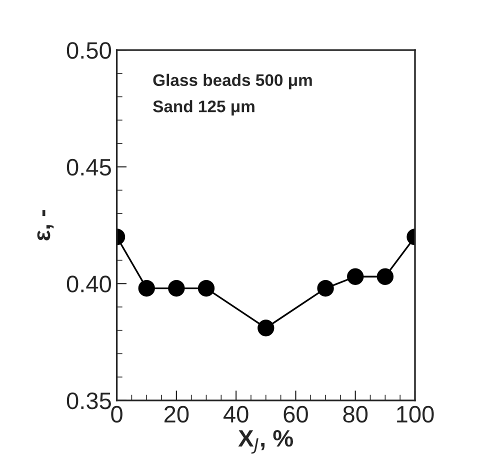 This screenshot has width=497, height=455. Describe the element at coordinates (89, 50) in the screenshot. I see `y-tick-label: 0.50` at that location.